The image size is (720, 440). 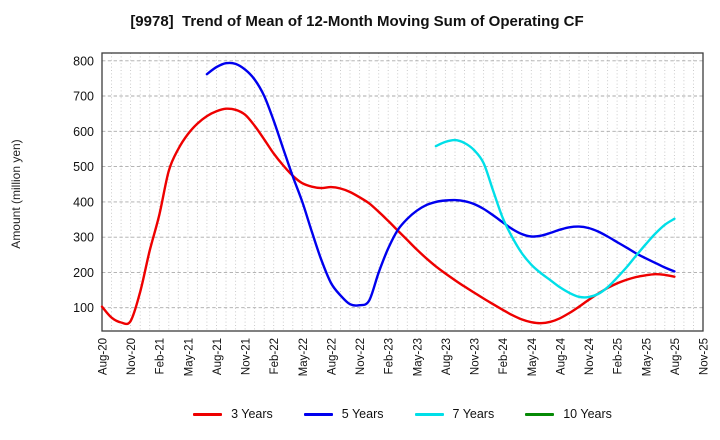 What do you see at coordinates (504, 355) in the screenshot?
I see `x-tick-label: Feb-24` at bounding box center [504, 355].